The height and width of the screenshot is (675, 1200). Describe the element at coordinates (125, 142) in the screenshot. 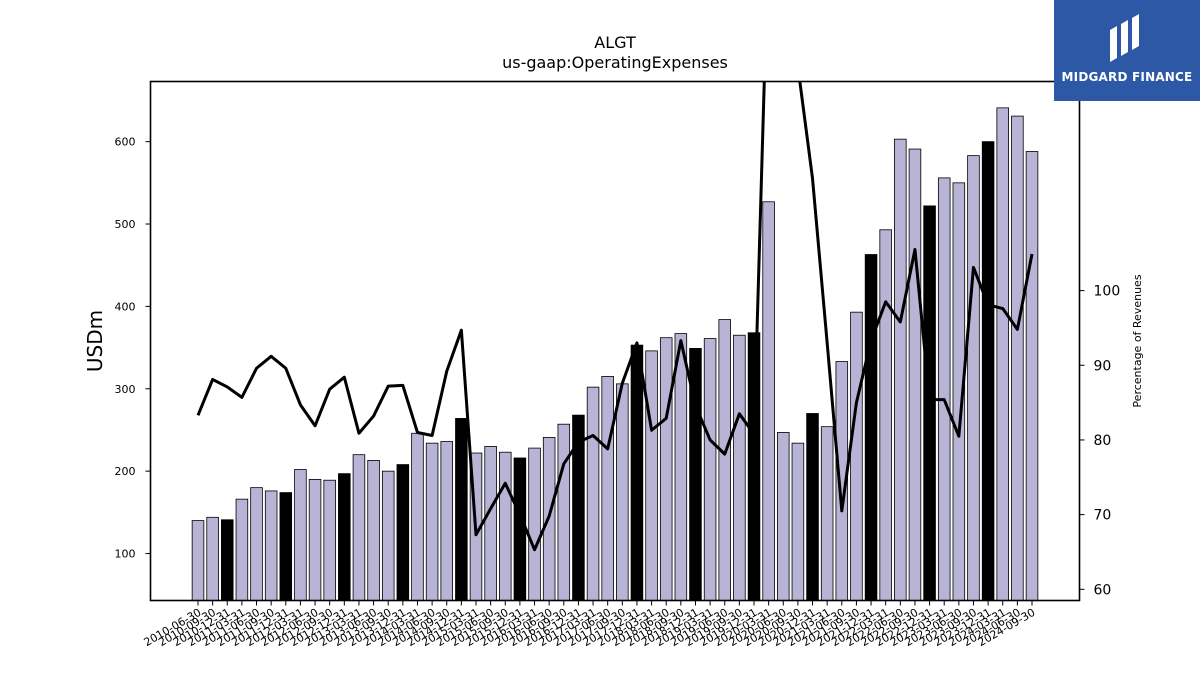

I see `y-tick-label: 600` at that location.